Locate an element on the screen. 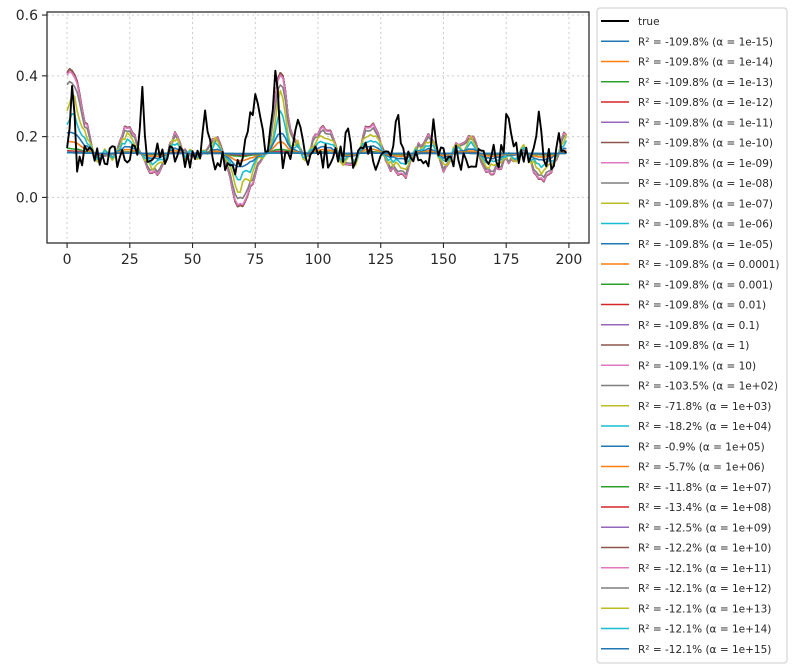 This screenshot has width=795, height=672. x-tick-label: 125 is located at coordinates (380, 260).